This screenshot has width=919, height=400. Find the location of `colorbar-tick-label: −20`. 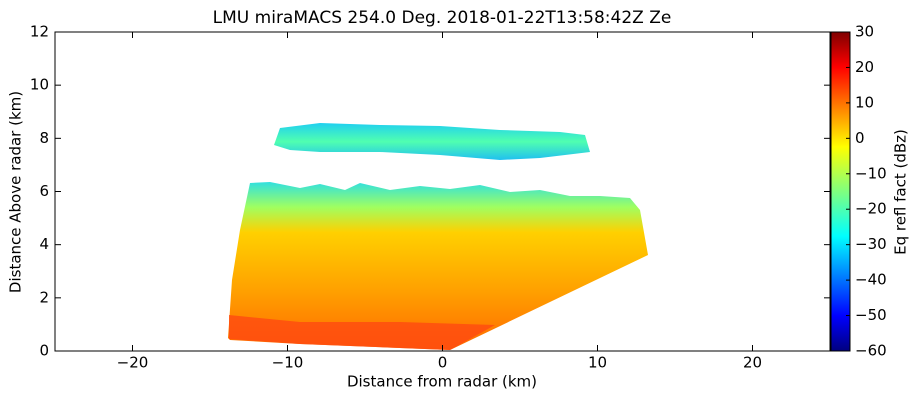

colorbar-tick-label: −20 is located at coordinates (871, 209).